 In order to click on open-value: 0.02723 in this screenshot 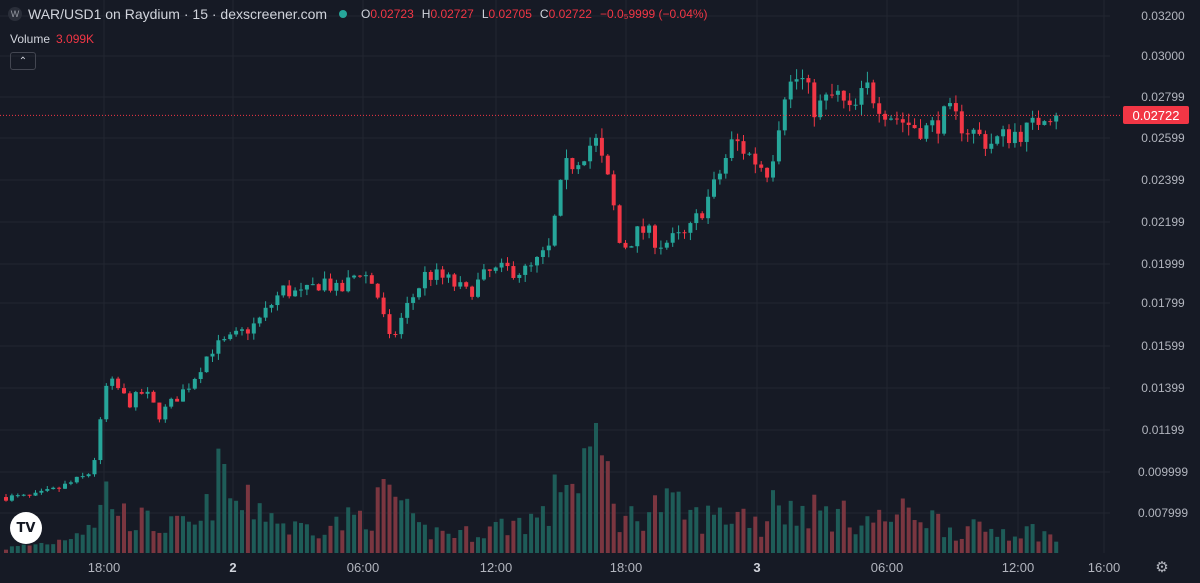, I will do `click(392, 14)`.